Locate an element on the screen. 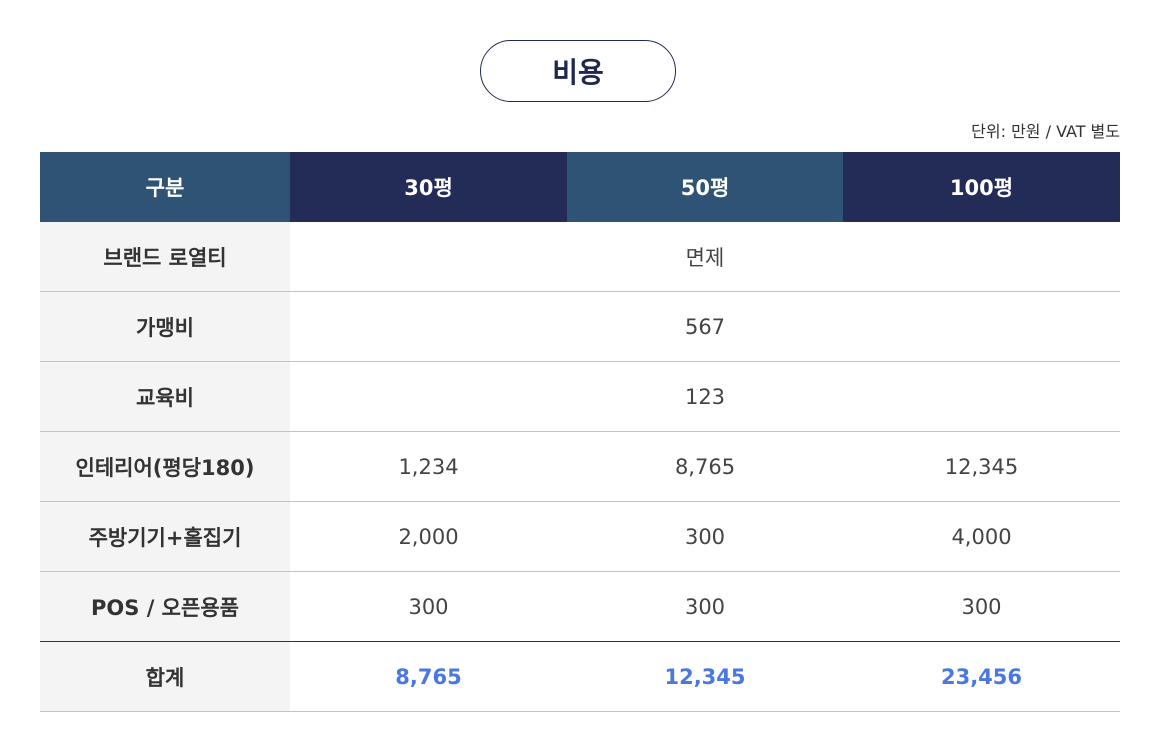 The image size is (1160, 752). table-row: POS / 오픈용품 300 300 300 is located at coordinates (580, 606).